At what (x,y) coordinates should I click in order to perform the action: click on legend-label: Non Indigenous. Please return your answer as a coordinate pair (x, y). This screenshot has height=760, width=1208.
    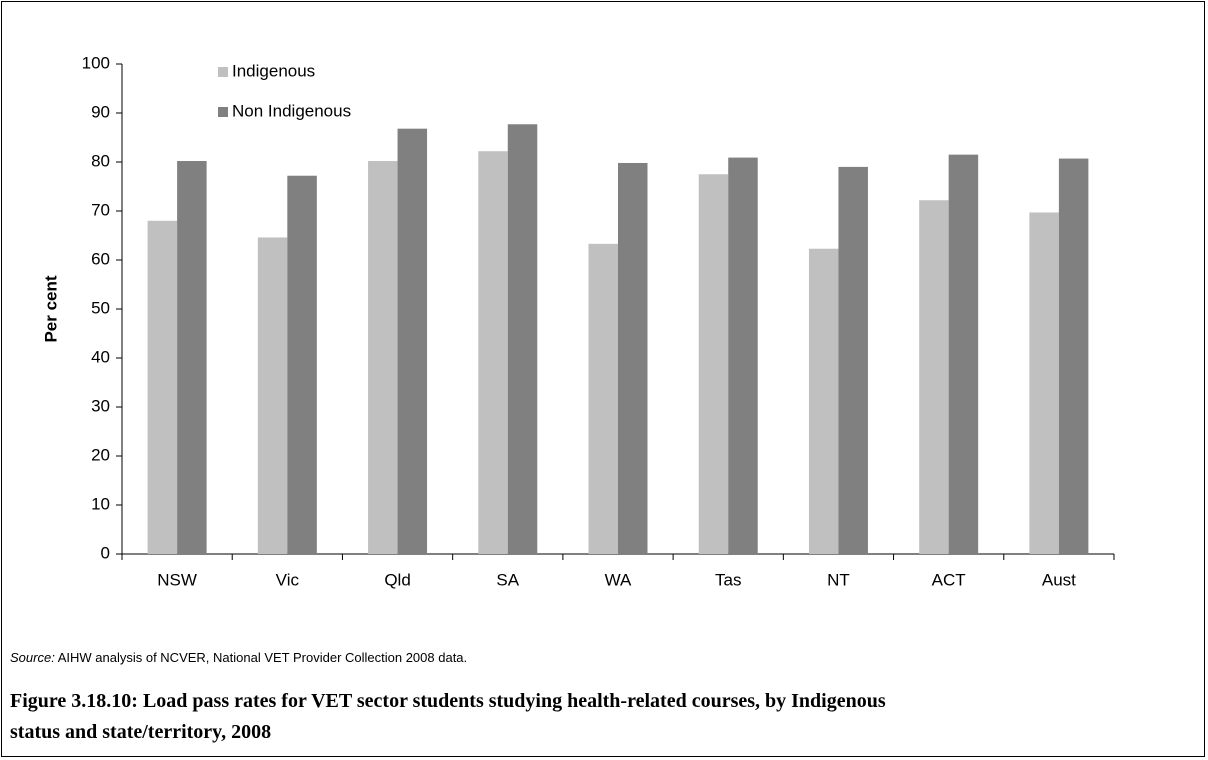
    Looking at the image, I should click on (291, 110).